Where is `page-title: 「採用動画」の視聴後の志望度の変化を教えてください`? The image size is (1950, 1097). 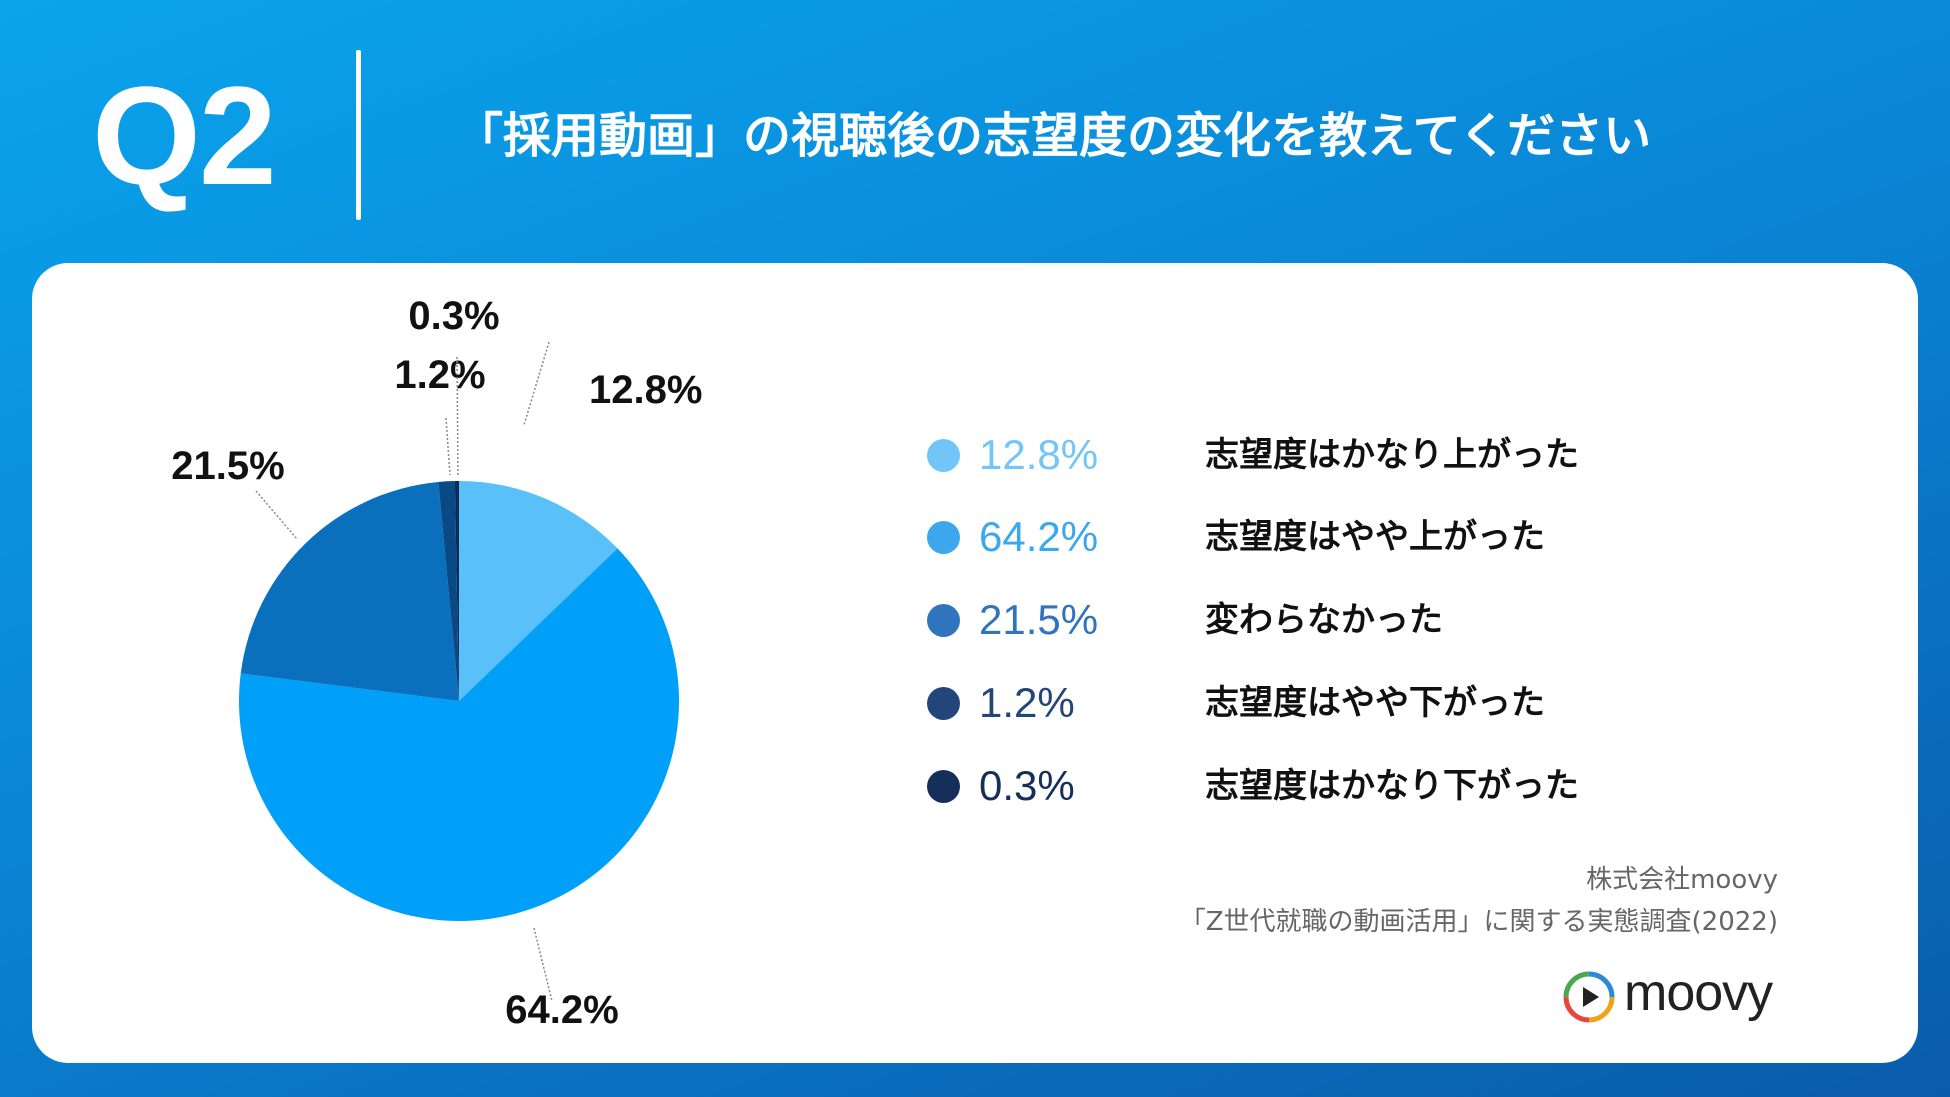
page-title: 「採用動画」の視聴後の志望度の変化を教えてください is located at coordinates (1053, 136).